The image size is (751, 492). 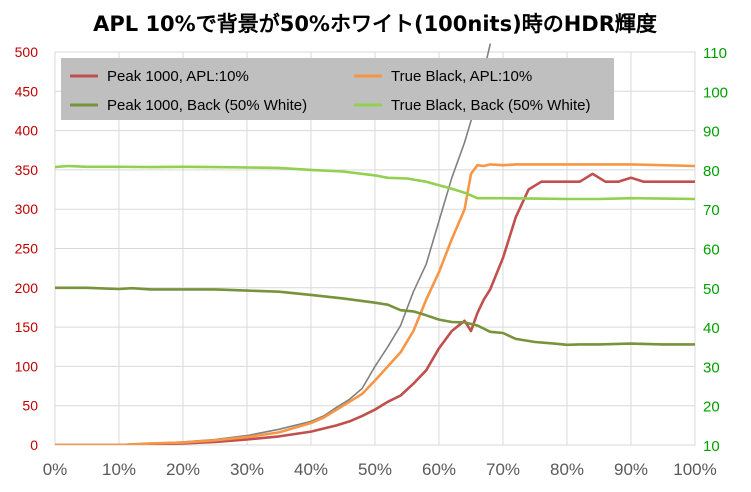 What do you see at coordinates (715, 92) in the screenshot?
I see `y-right-tick-label: 100` at bounding box center [715, 92].